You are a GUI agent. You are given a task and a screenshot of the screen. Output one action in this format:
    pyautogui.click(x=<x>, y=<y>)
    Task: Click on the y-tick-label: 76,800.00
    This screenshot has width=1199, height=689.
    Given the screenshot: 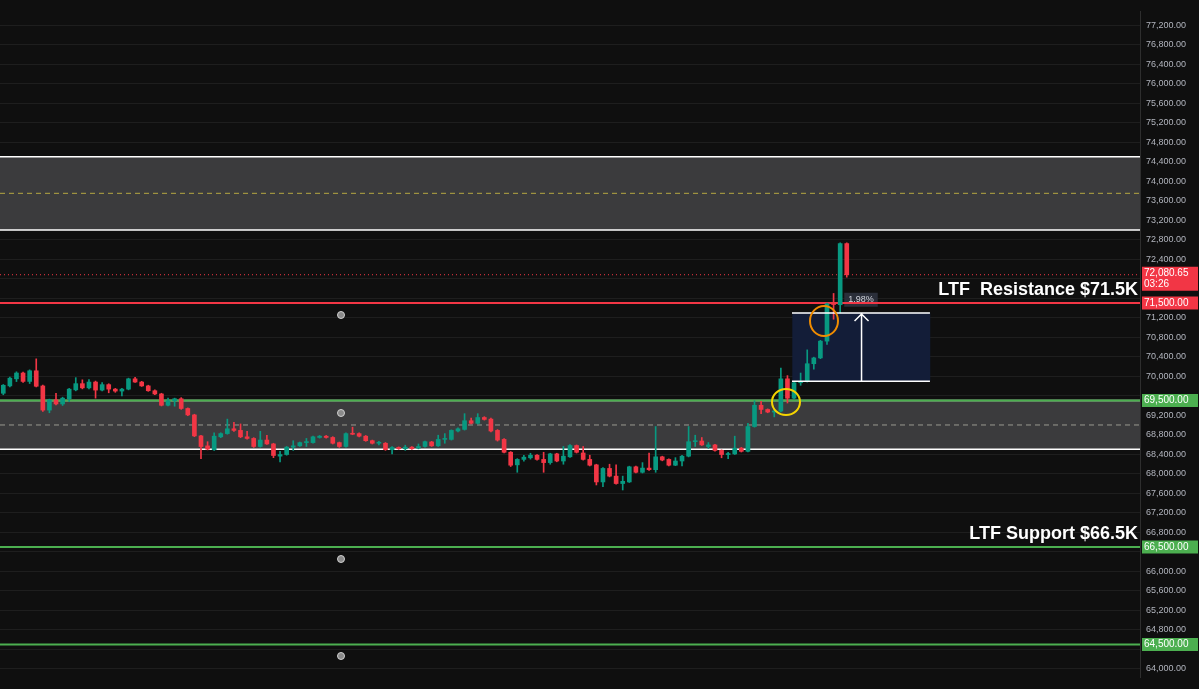 What is the action you would take?
    pyautogui.click(x=1166, y=44)
    